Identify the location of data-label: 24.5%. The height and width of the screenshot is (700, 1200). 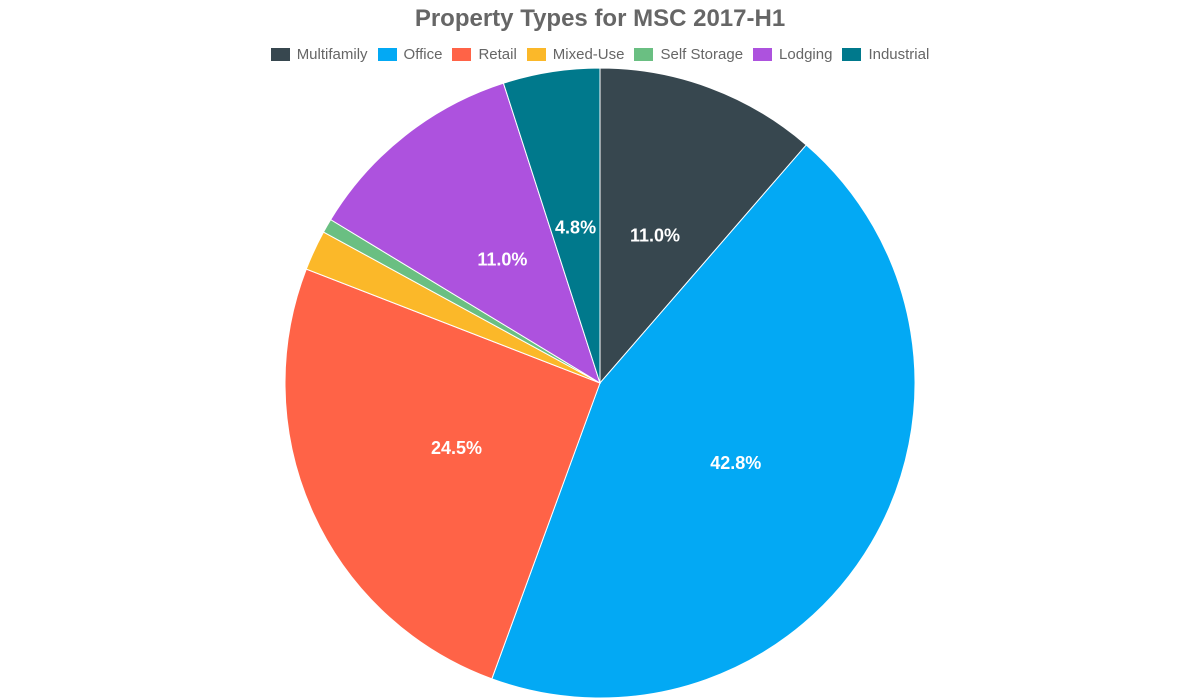
(456, 448).